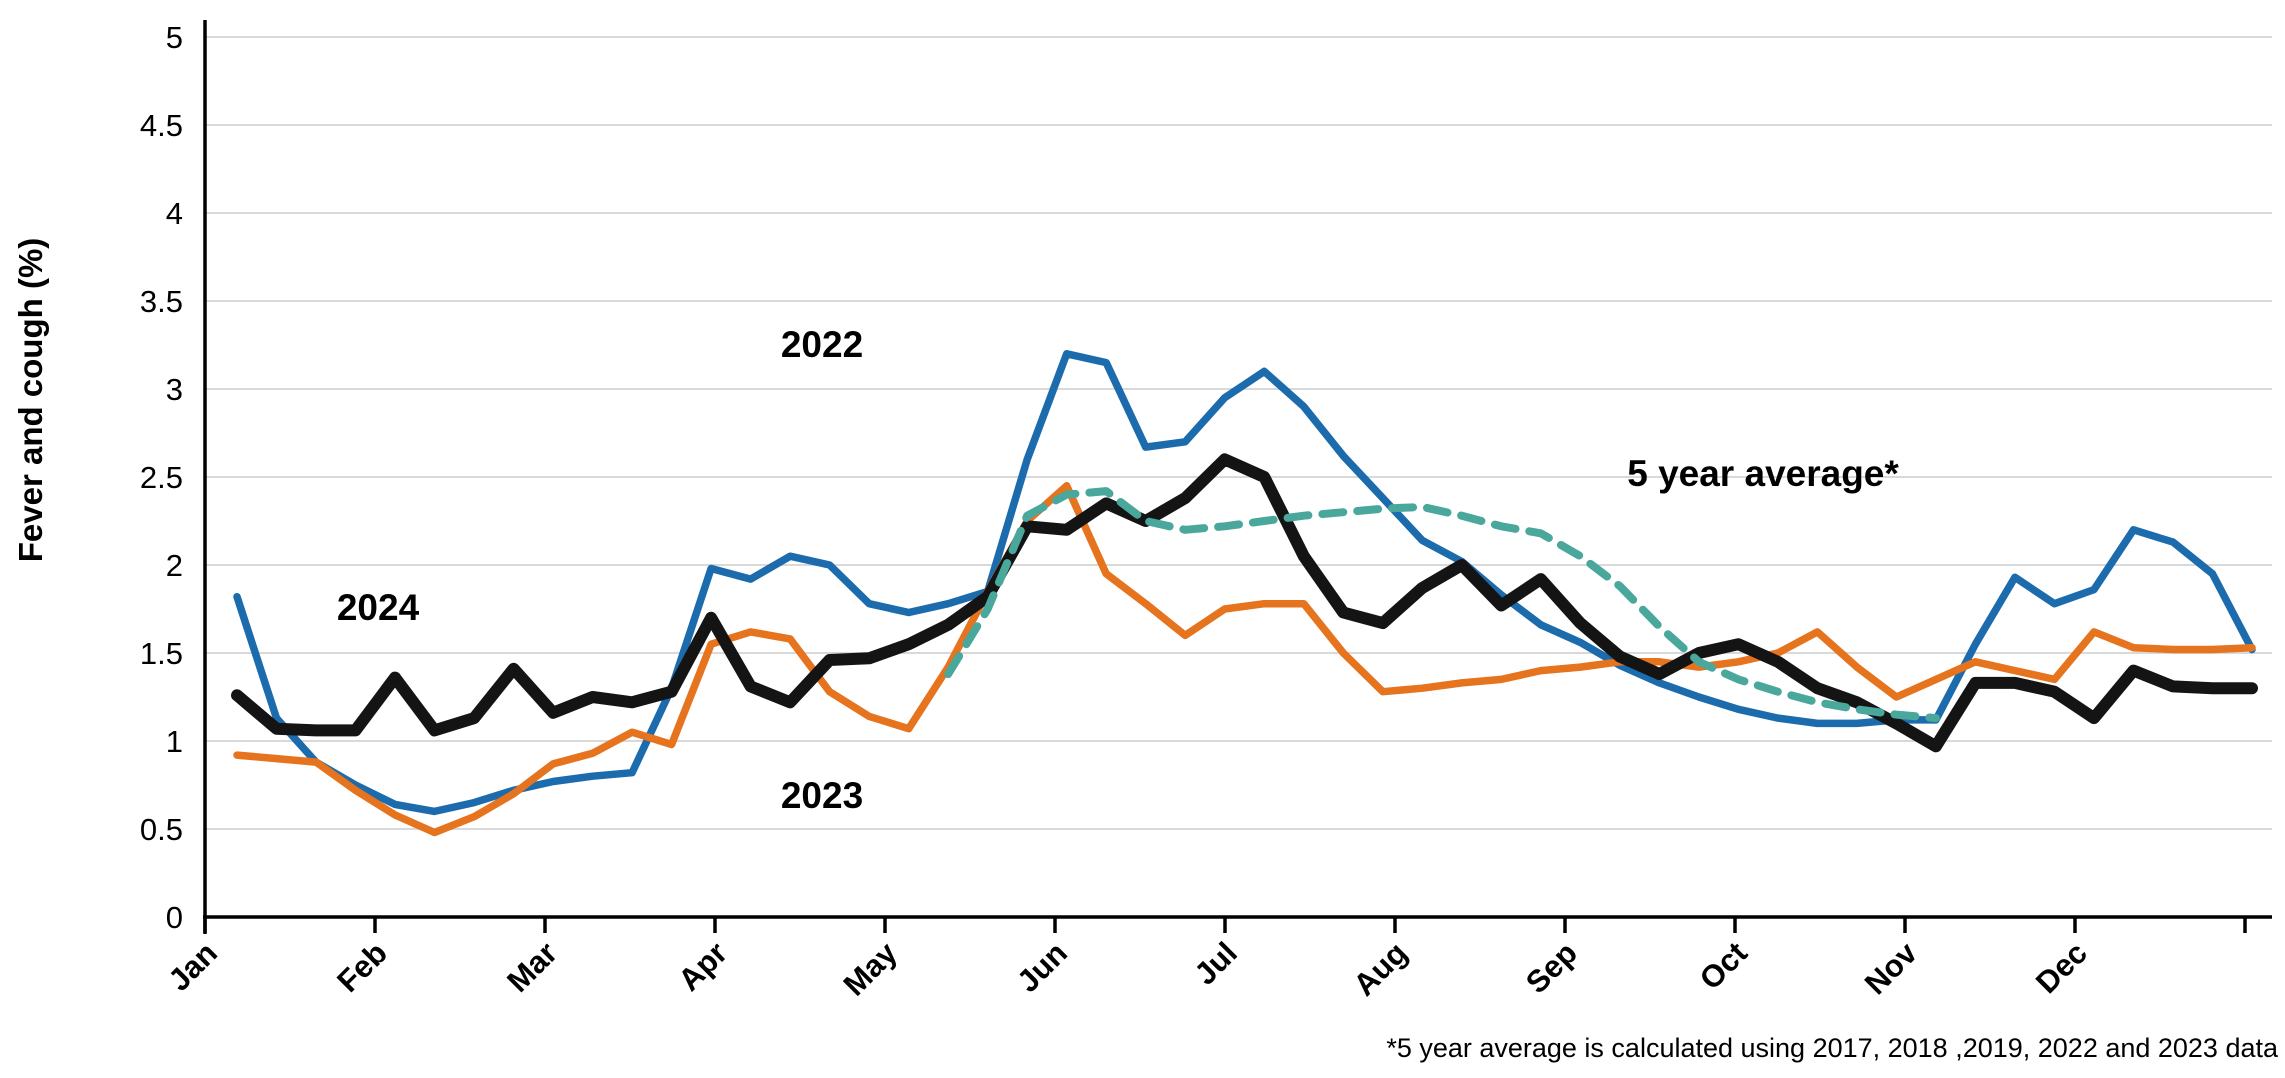 Image resolution: width=2285 pixels, height=1078 pixels. Describe the element at coordinates (174, 565) in the screenshot. I see `y-axis-tick-label: 2` at that location.